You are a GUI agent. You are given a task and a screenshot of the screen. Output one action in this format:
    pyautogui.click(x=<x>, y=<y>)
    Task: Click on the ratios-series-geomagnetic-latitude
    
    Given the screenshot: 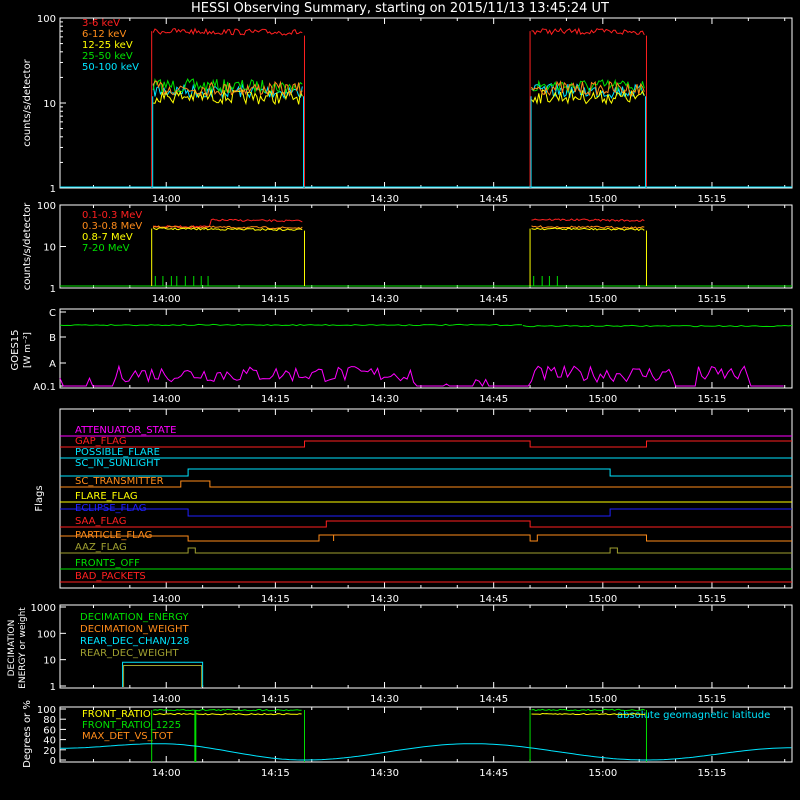 What is the action you would take?
    pyautogui.click(x=426, y=752)
    